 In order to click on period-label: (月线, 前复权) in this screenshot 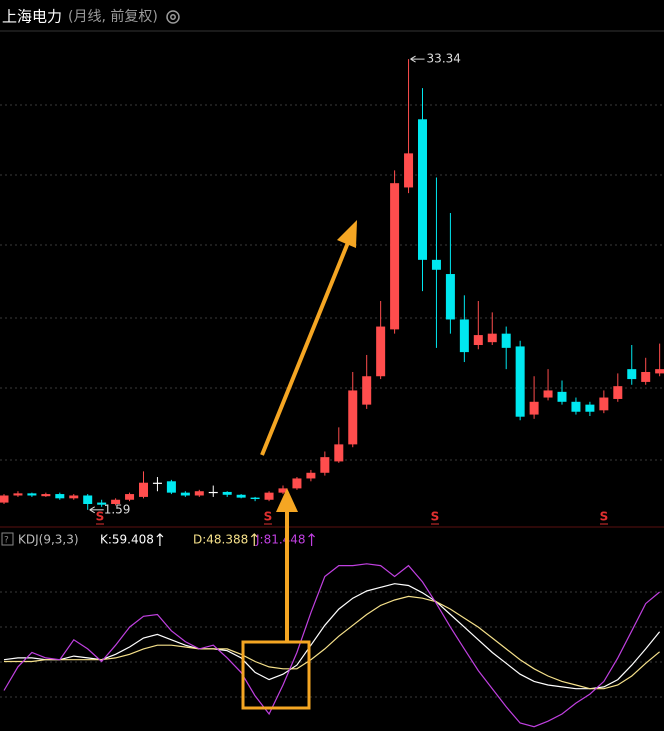, I will do `click(113, 16)`.